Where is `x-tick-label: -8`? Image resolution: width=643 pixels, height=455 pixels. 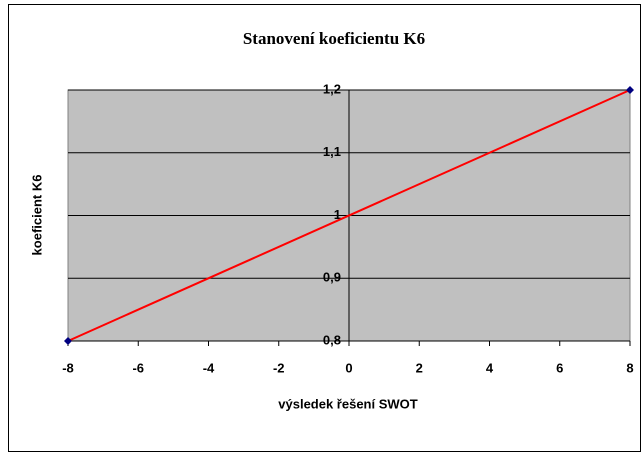
x-tick-label: -8 is located at coordinates (68, 367).